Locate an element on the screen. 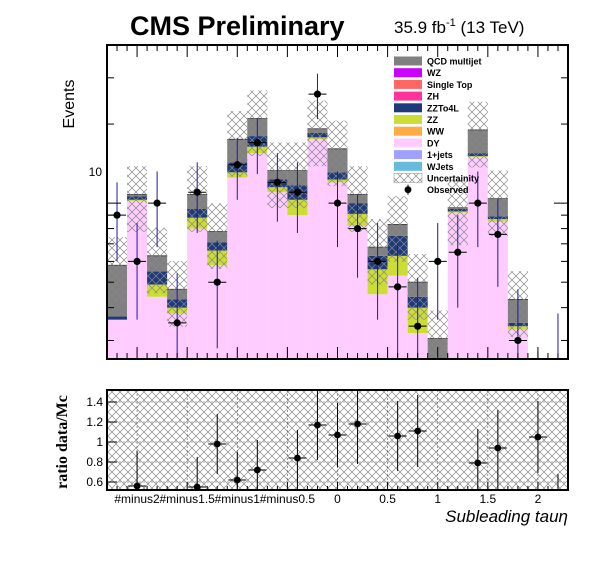  legend-dy-label: DY is located at coordinates (433, 143).